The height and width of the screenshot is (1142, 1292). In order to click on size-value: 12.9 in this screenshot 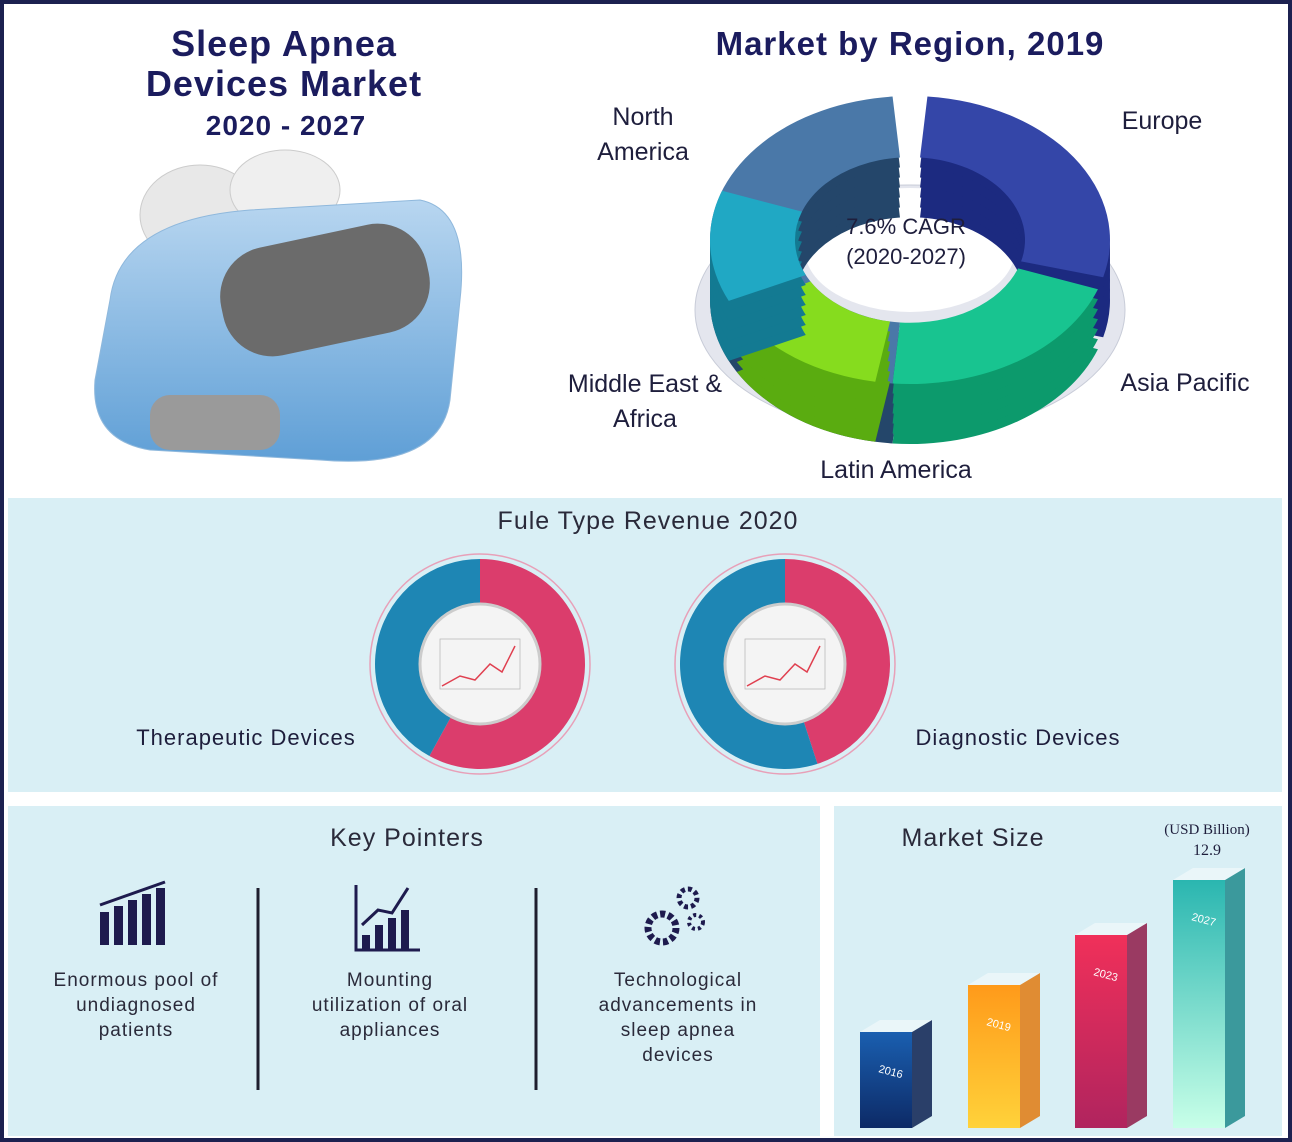, I will do `click(1207, 850)`.